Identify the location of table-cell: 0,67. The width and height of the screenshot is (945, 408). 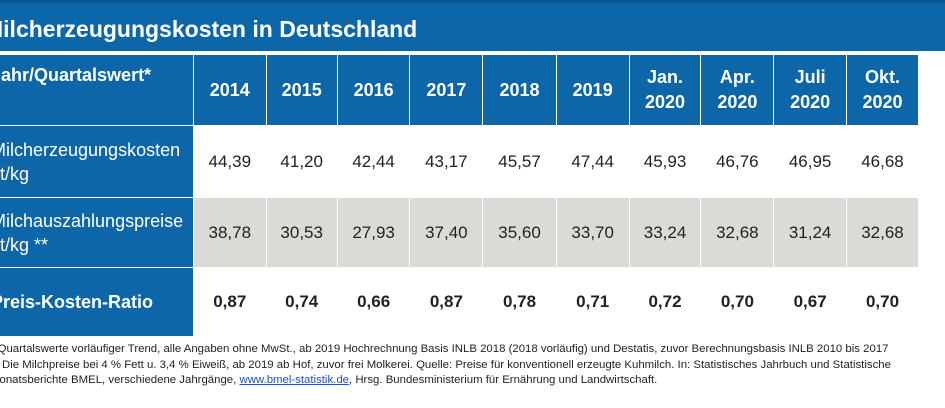
(810, 302).